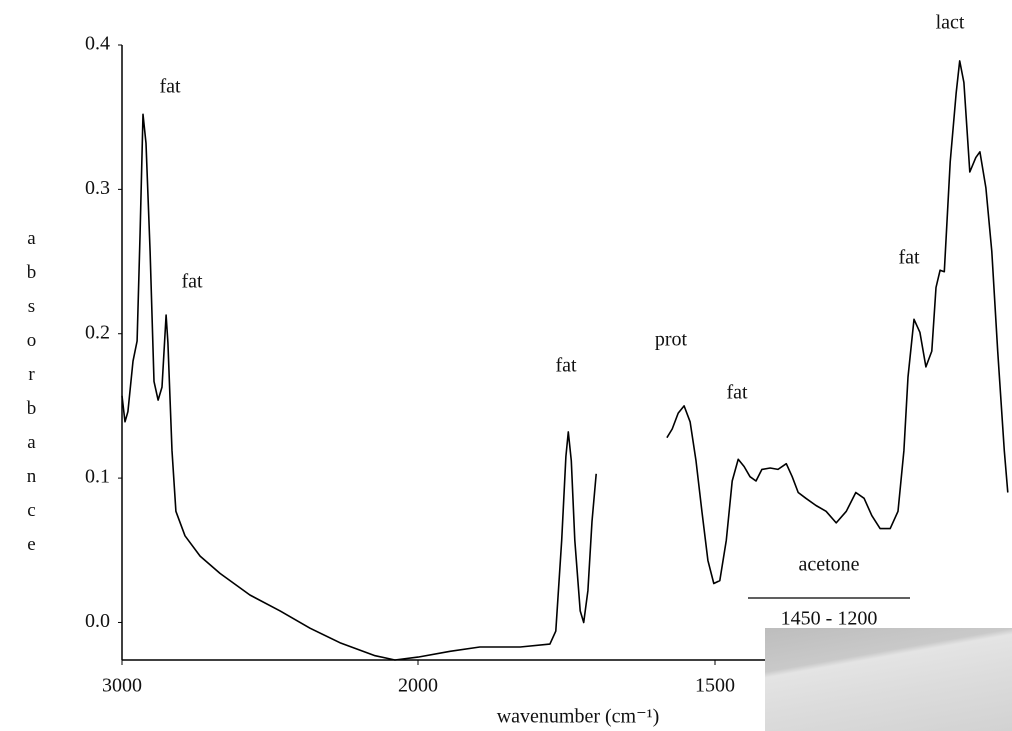 This screenshot has height=731, width=1012. Describe the element at coordinates (97, 188) in the screenshot. I see `y-tick-label: 0.3` at that location.